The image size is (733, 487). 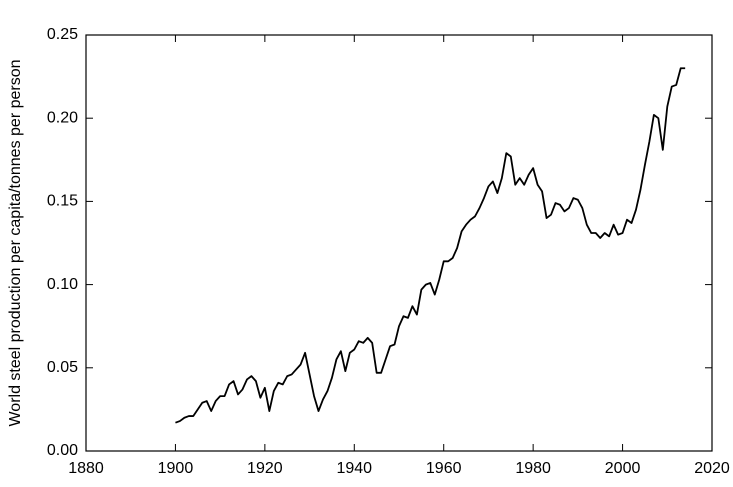 What do you see at coordinates (533, 468) in the screenshot?
I see `x-tick-label: 1980` at bounding box center [533, 468].